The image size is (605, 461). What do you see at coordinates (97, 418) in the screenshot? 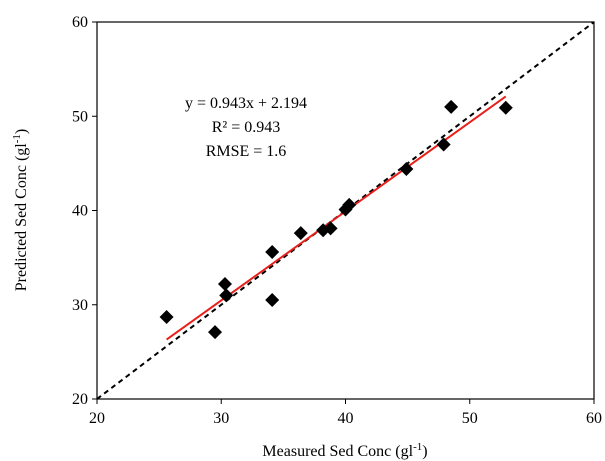
I see `x-tick-label: 20` at bounding box center [97, 418].